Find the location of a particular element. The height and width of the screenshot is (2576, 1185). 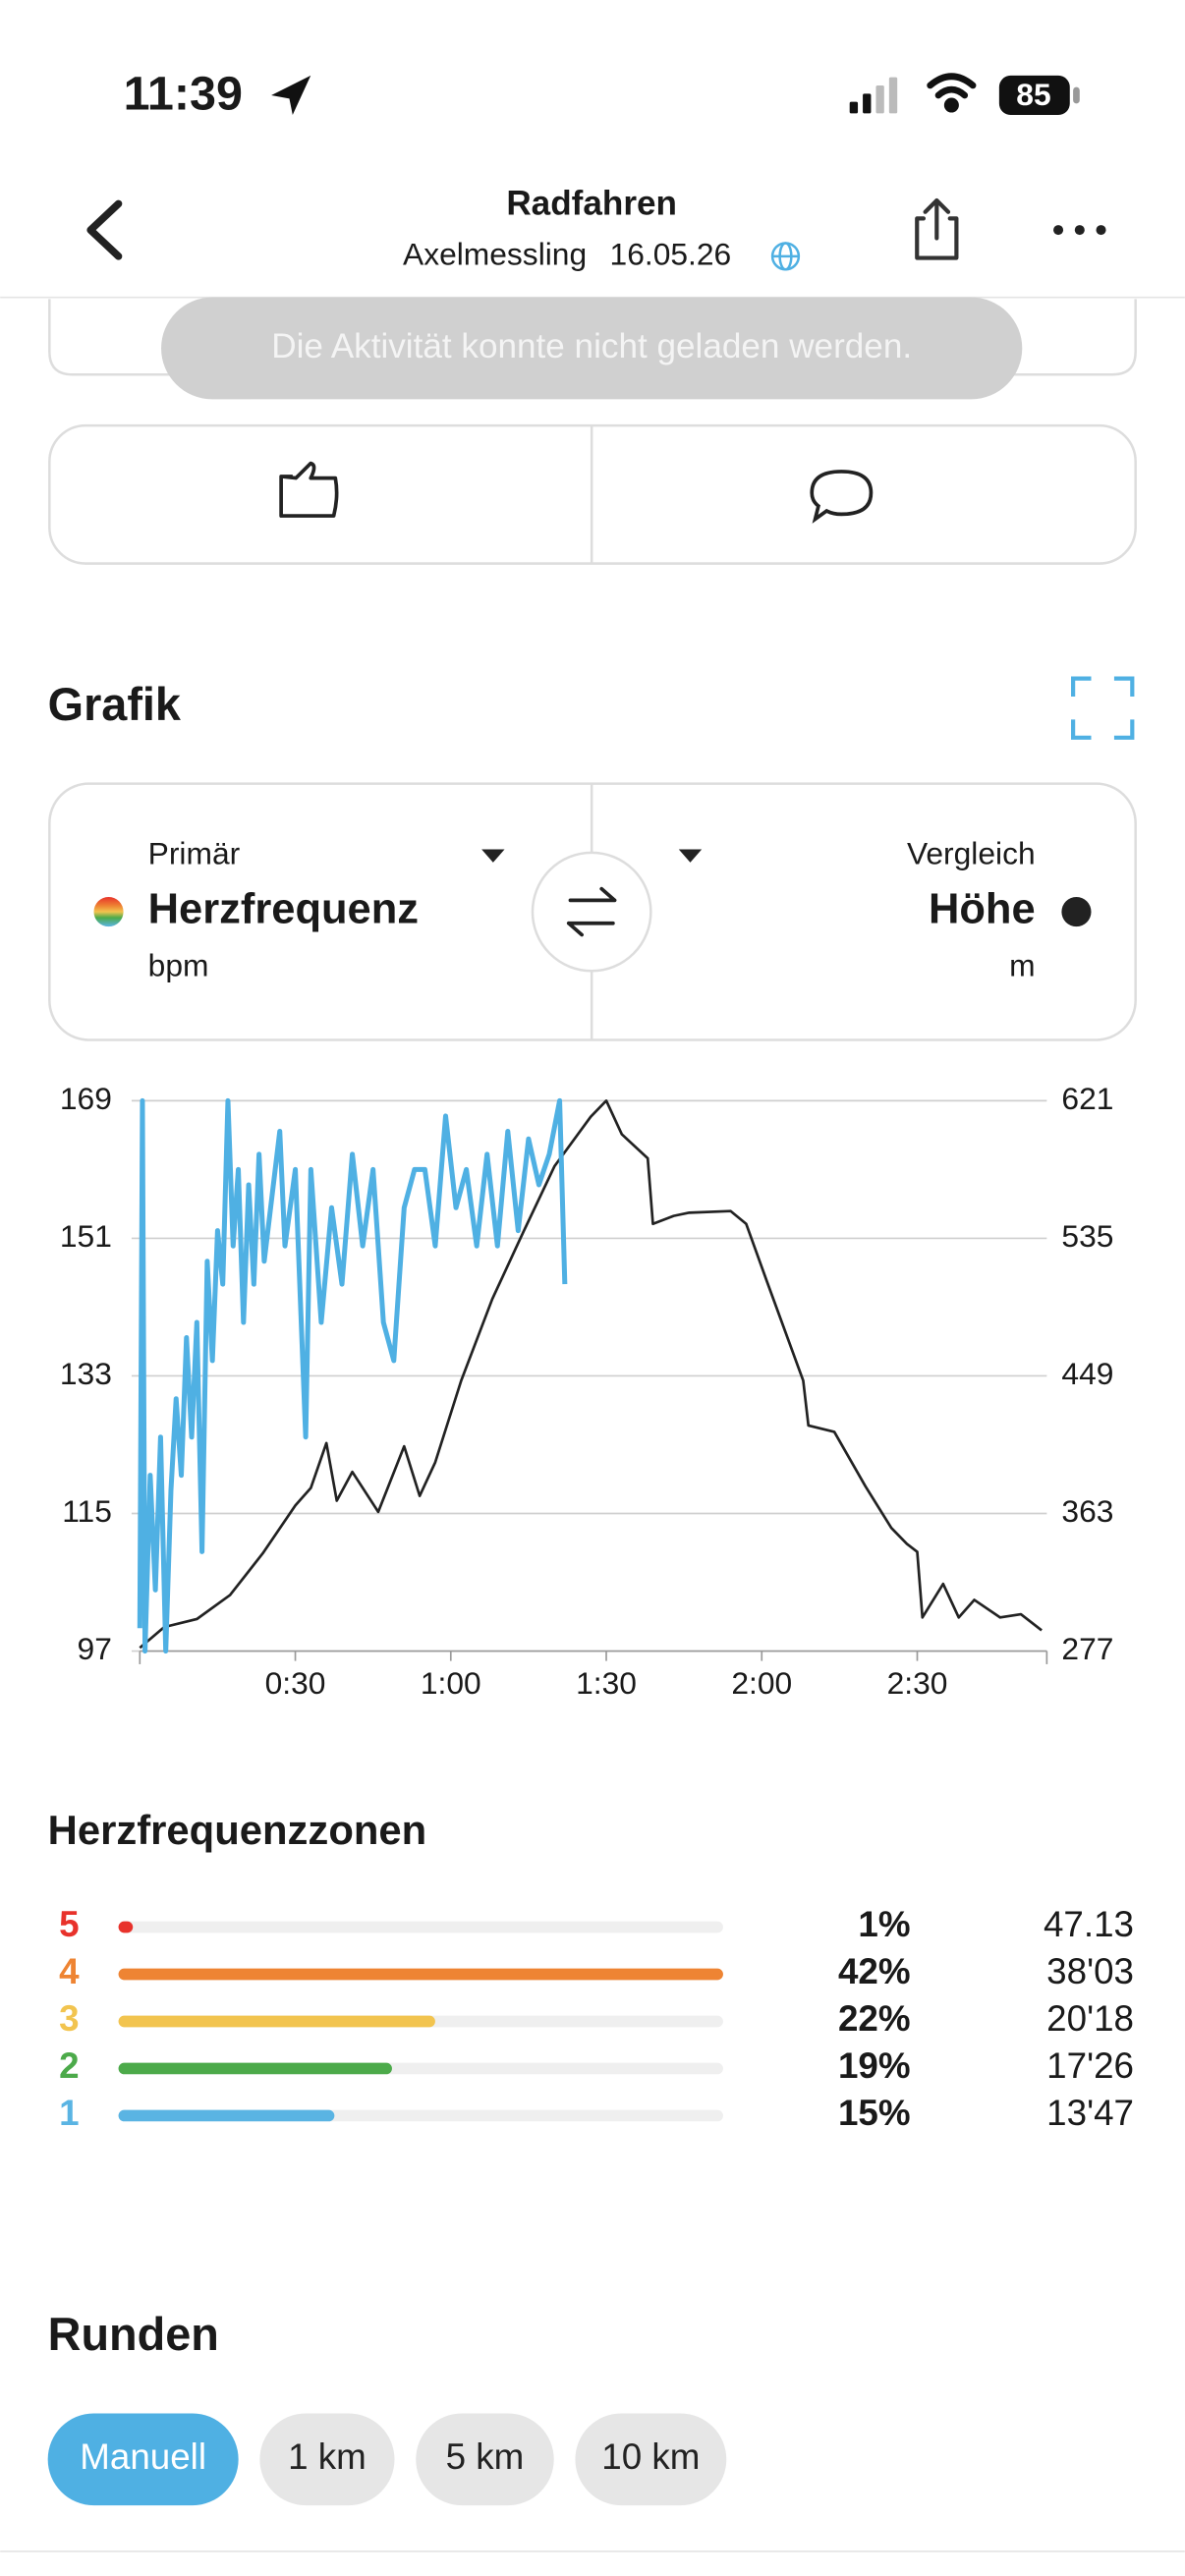

more-button is located at coordinates (1080, 230).